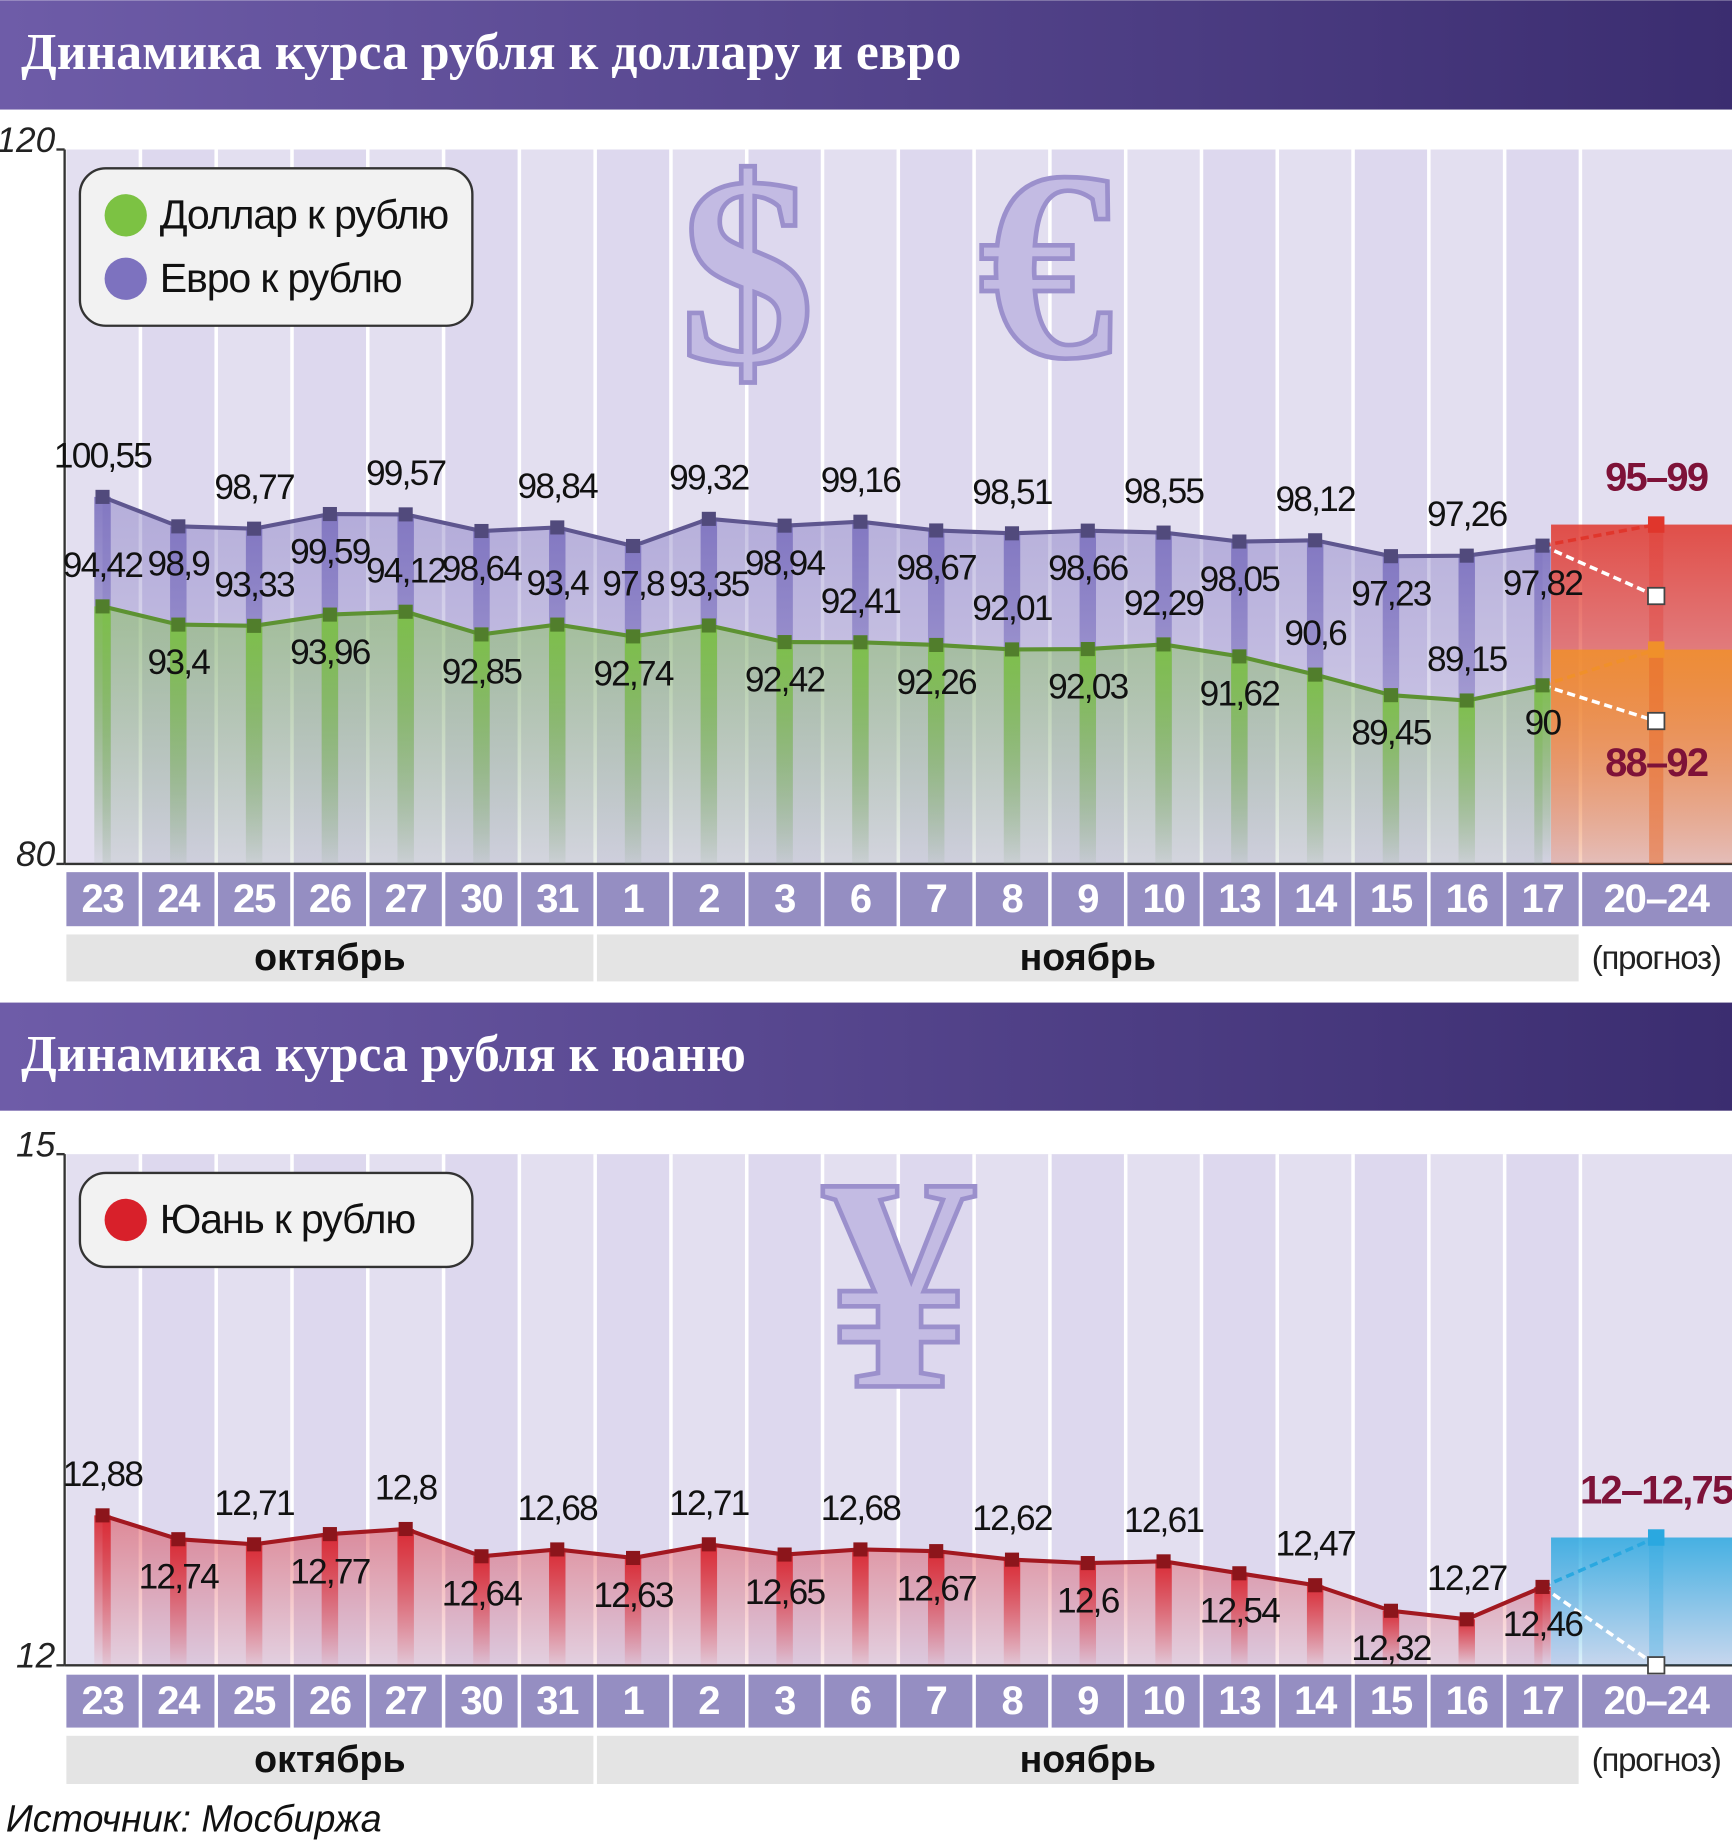 This screenshot has width=1732, height=1843. I want to click on y-tick-label: 80, so click(36, 854).